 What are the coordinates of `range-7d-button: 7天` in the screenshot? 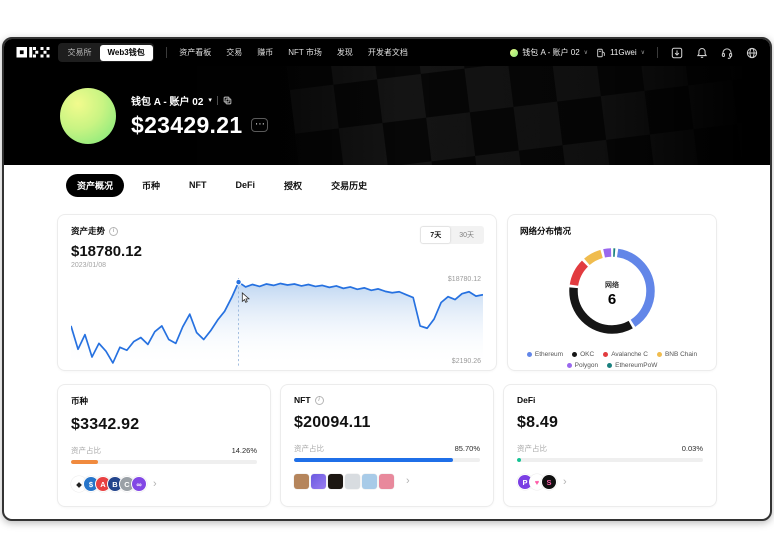 It's located at (436, 235).